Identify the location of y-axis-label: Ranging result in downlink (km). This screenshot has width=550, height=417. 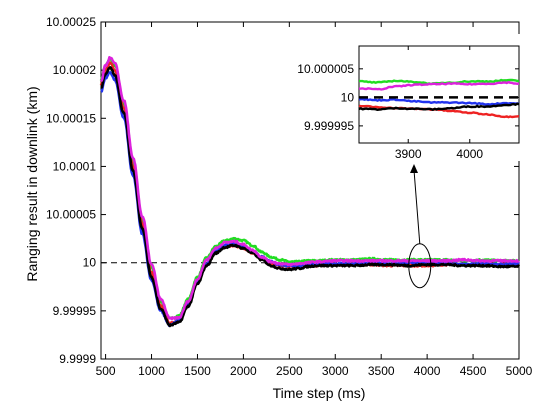
(32, 183).